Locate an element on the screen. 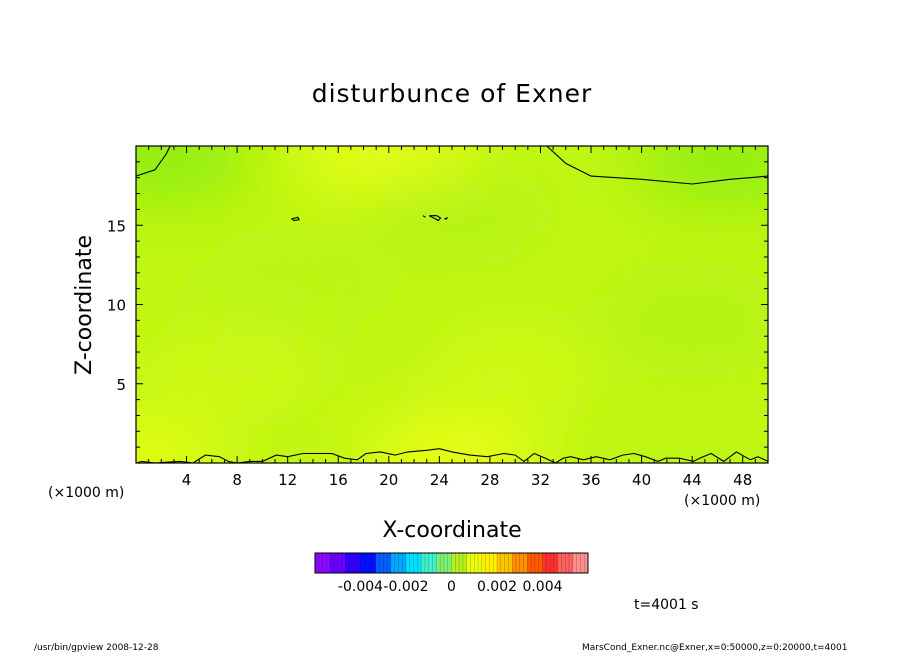  colorbar: -0.004 -0.002 0 0.002 0.004 is located at coordinates (451, 573).